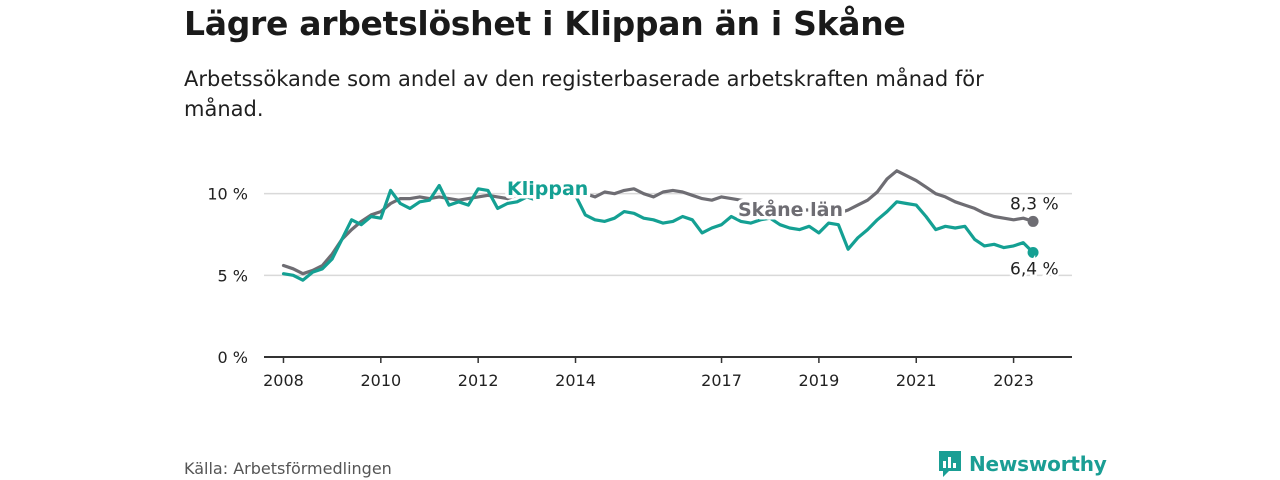 This screenshot has height=480, width=1280. What do you see at coordinates (233, 275) in the screenshot?
I see `y-tick-label: 5 %` at bounding box center [233, 275].